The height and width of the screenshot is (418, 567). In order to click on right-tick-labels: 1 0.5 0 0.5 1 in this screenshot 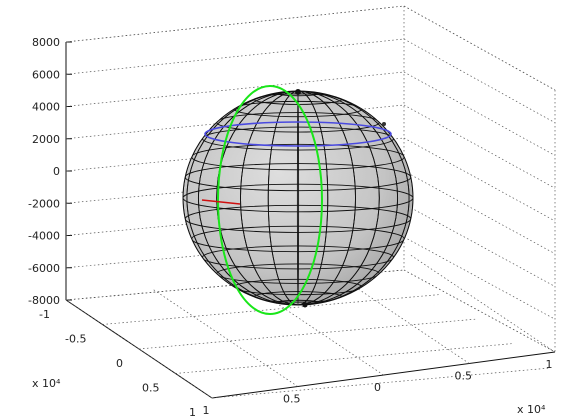, I will do `click(378, 387)`.